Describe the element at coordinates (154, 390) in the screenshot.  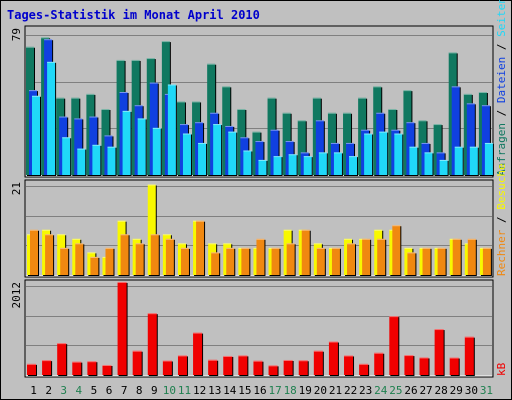
I see `x-tick-label-day-9: 9` at that location.